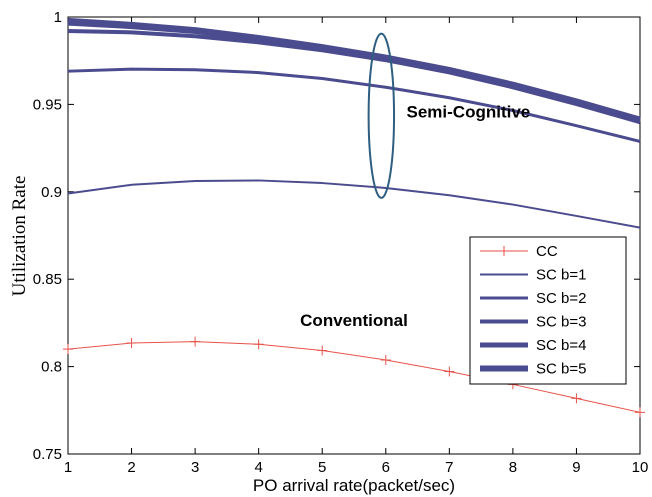  What do you see at coordinates (354, 485) in the screenshot?
I see `x-axis-label: PO arrival rate(packet/sec)` at bounding box center [354, 485].